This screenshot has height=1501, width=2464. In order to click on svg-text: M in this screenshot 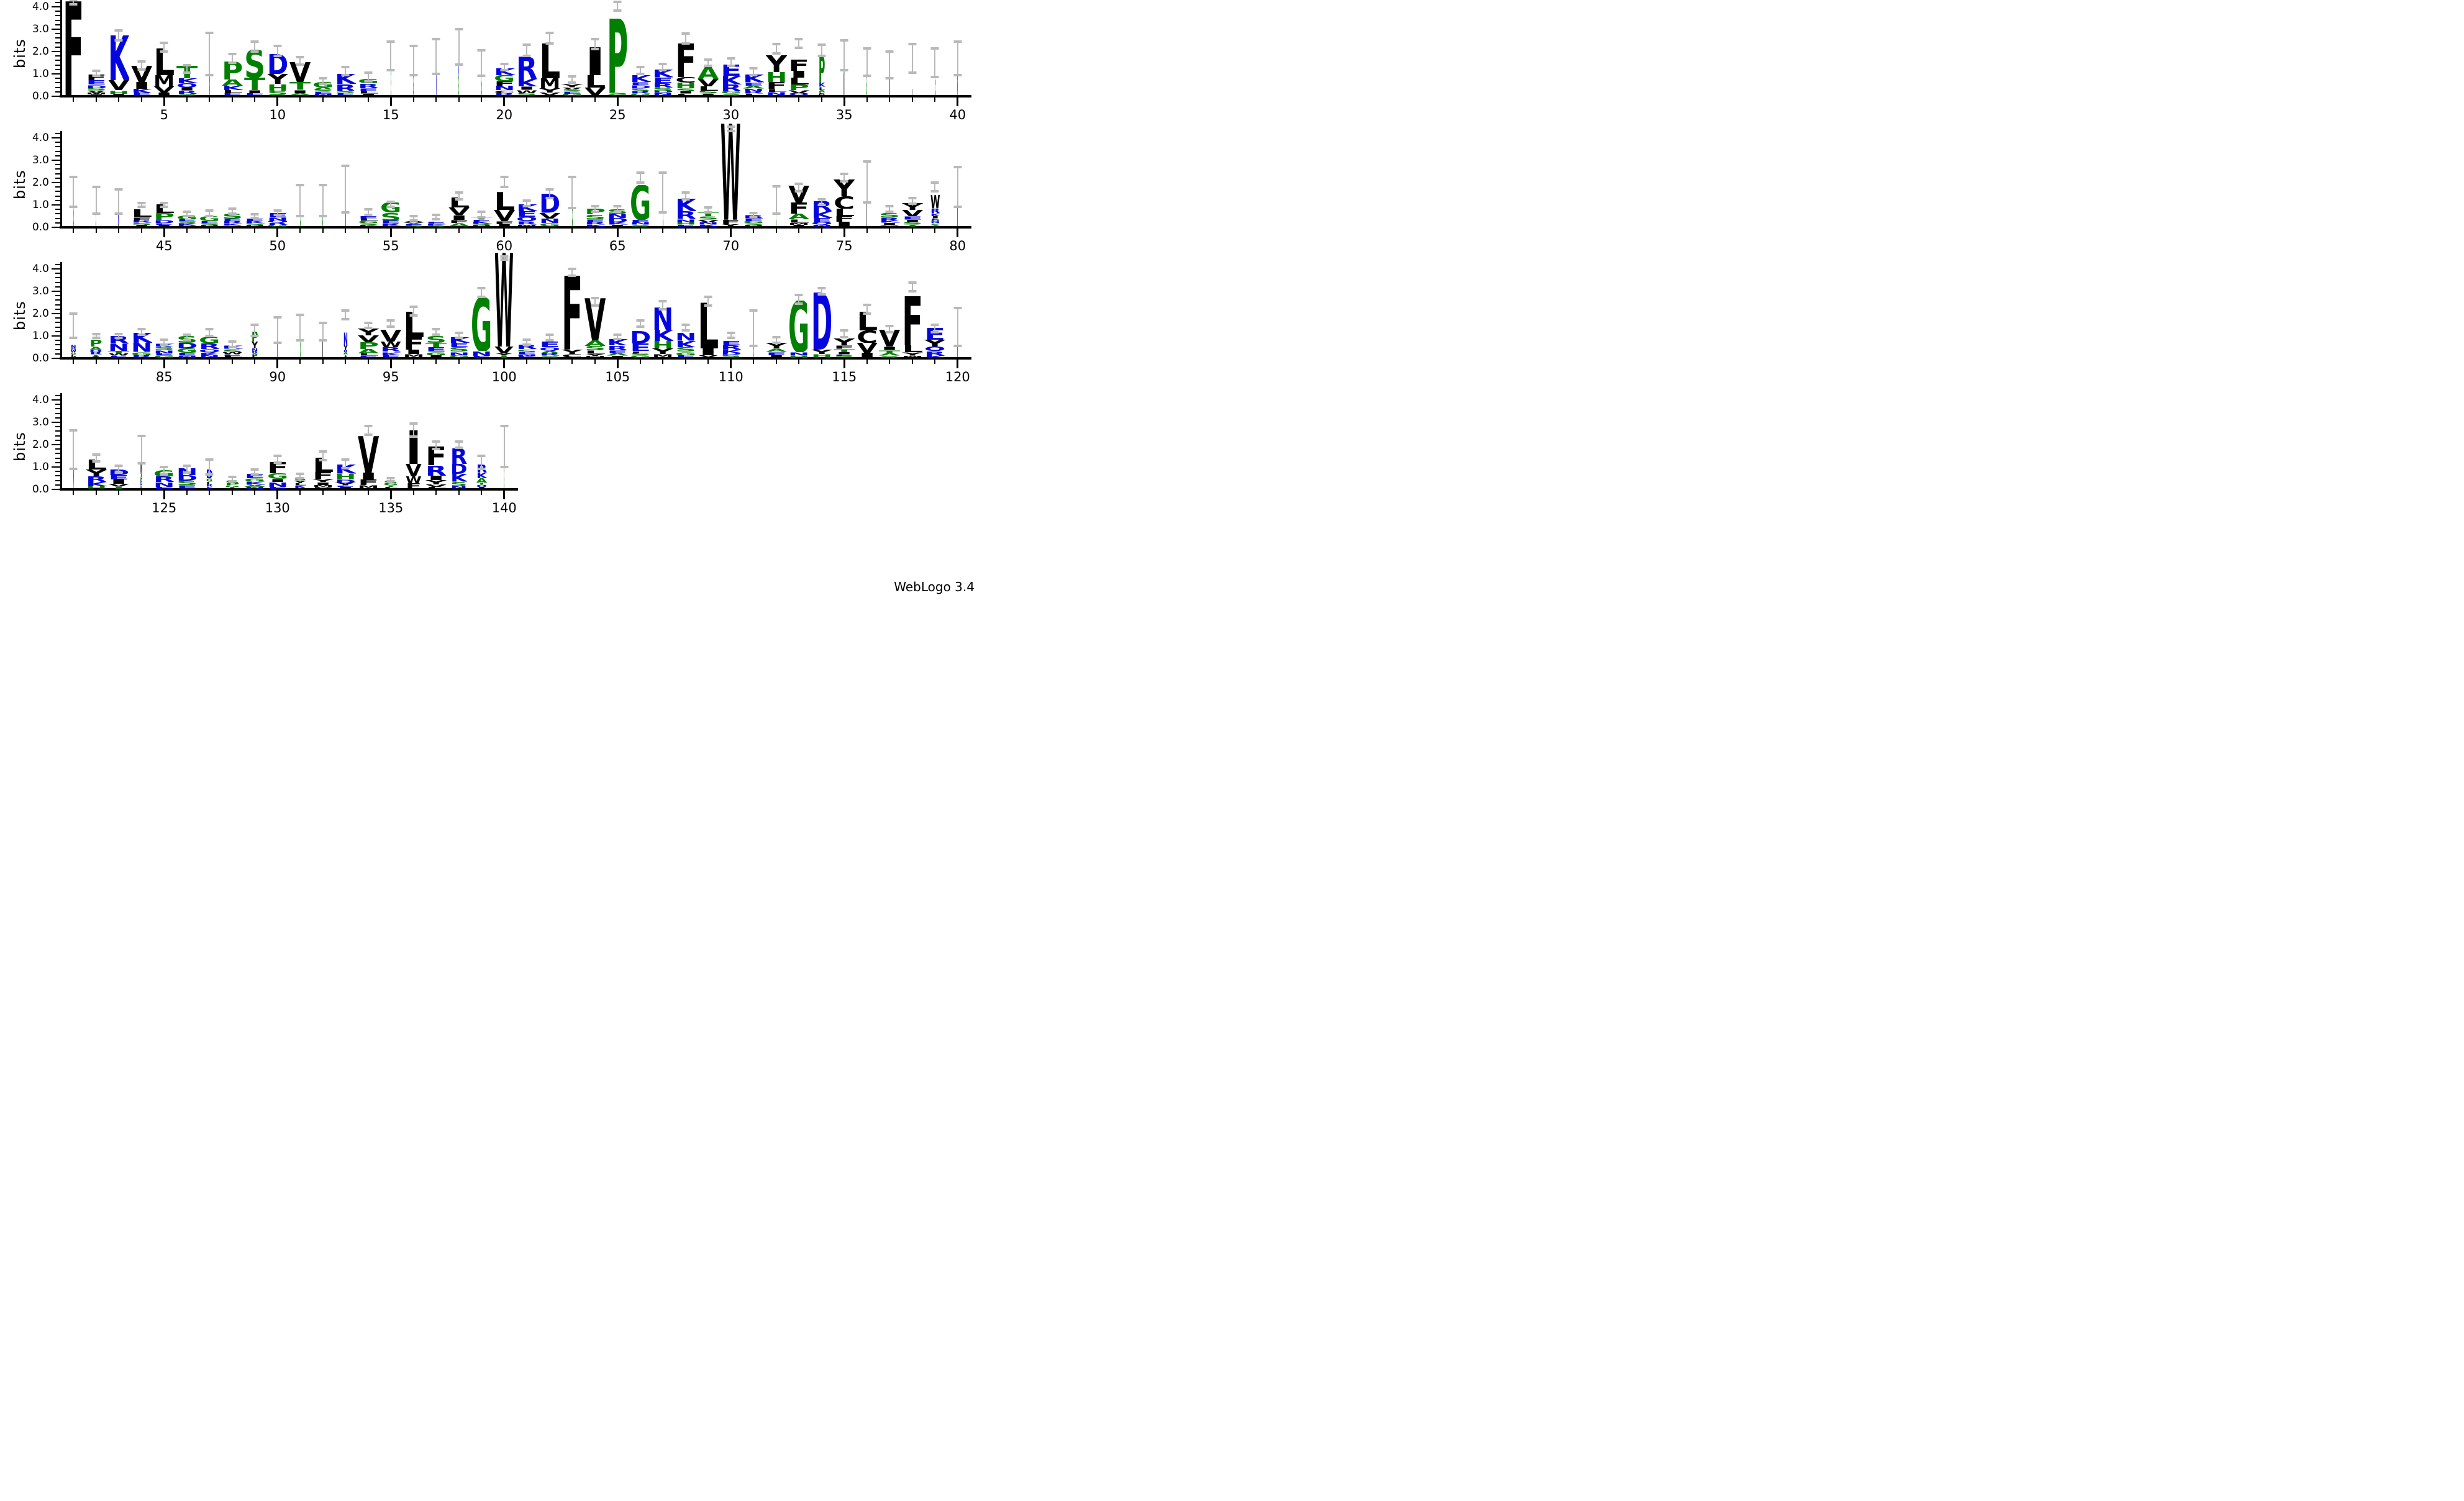, I will do `click(912, 357)`.